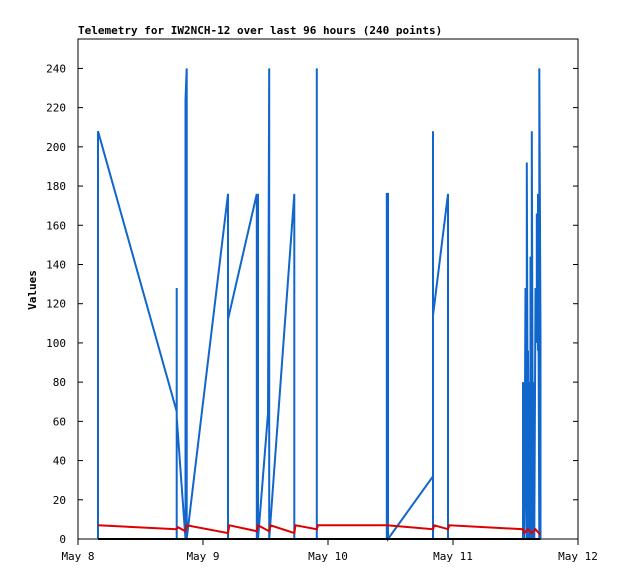  What do you see at coordinates (56, 68) in the screenshot?
I see `y-tick-label: 240` at bounding box center [56, 68].